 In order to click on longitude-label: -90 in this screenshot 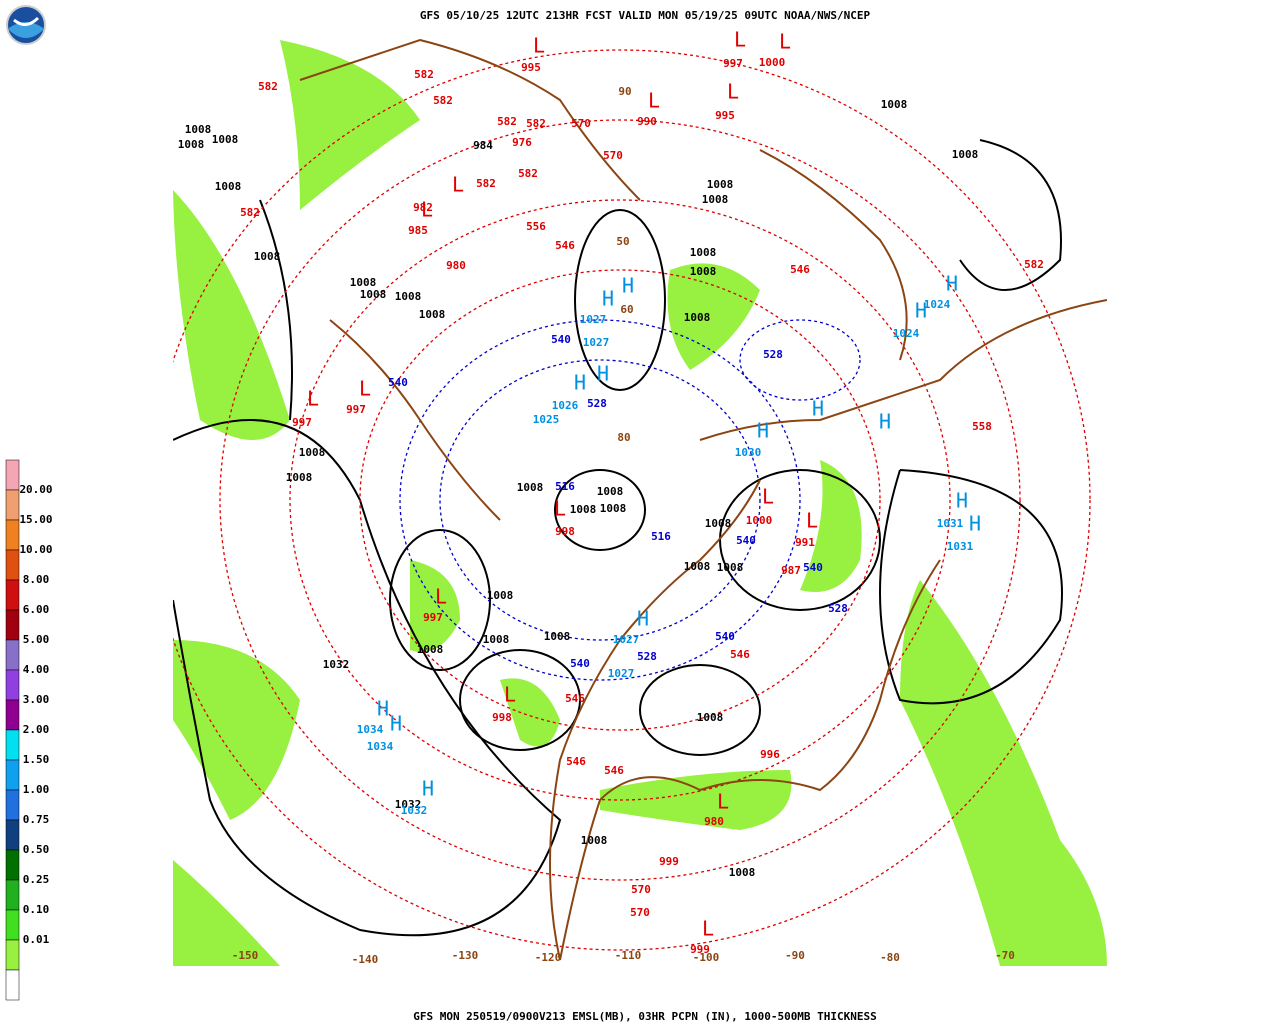, I will do `click(795, 955)`.